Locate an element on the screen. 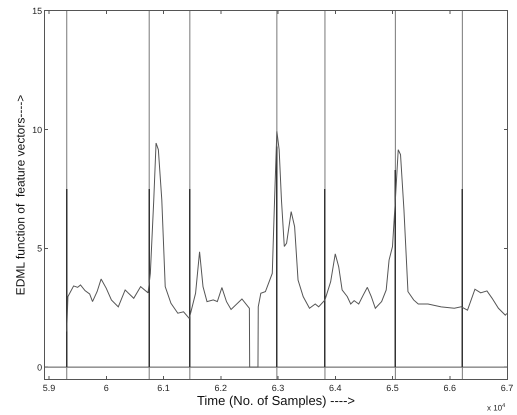  x-tick-label: 6.1 is located at coordinates (163, 387).